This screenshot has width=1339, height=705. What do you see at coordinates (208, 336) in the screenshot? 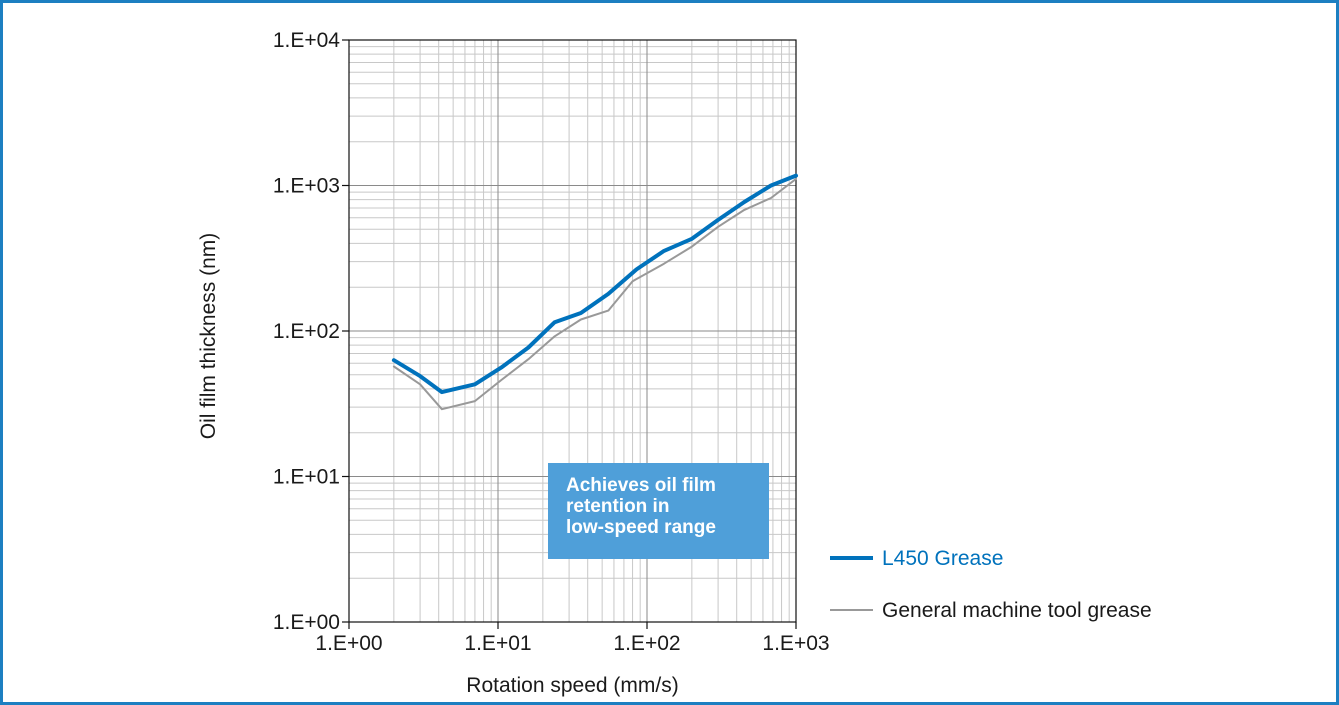
I see `y-axis-title: Oil film thickness (nm)` at bounding box center [208, 336].